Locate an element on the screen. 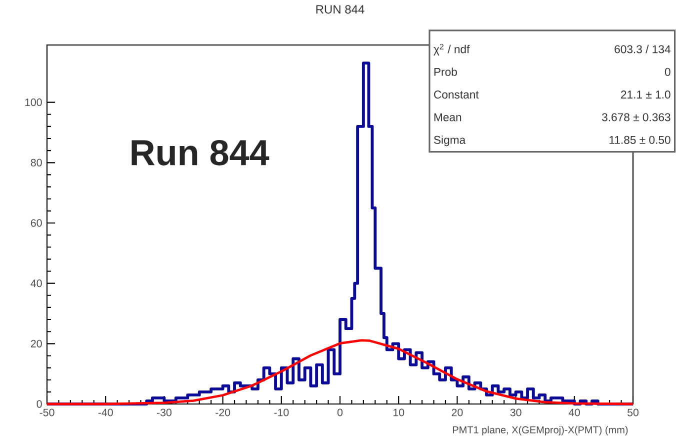  y-tick-label: 60 is located at coordinates (36, 223).